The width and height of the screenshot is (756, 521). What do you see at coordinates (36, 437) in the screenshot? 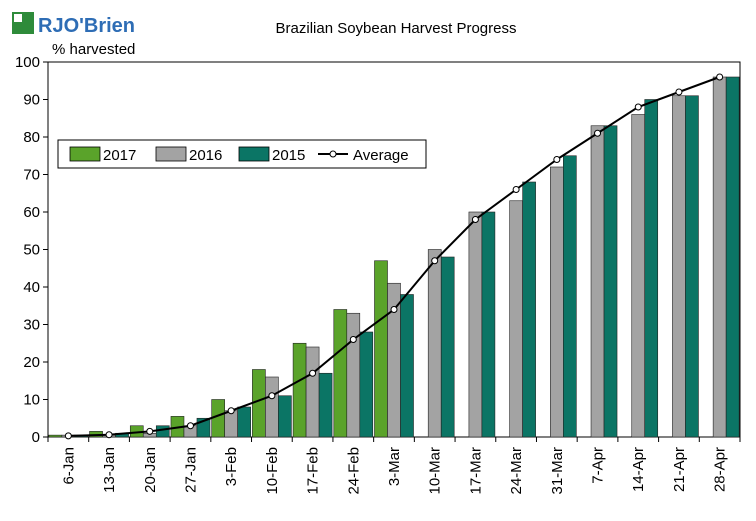
I see `y-tick-label: 0` at bounding box center [36, 437].